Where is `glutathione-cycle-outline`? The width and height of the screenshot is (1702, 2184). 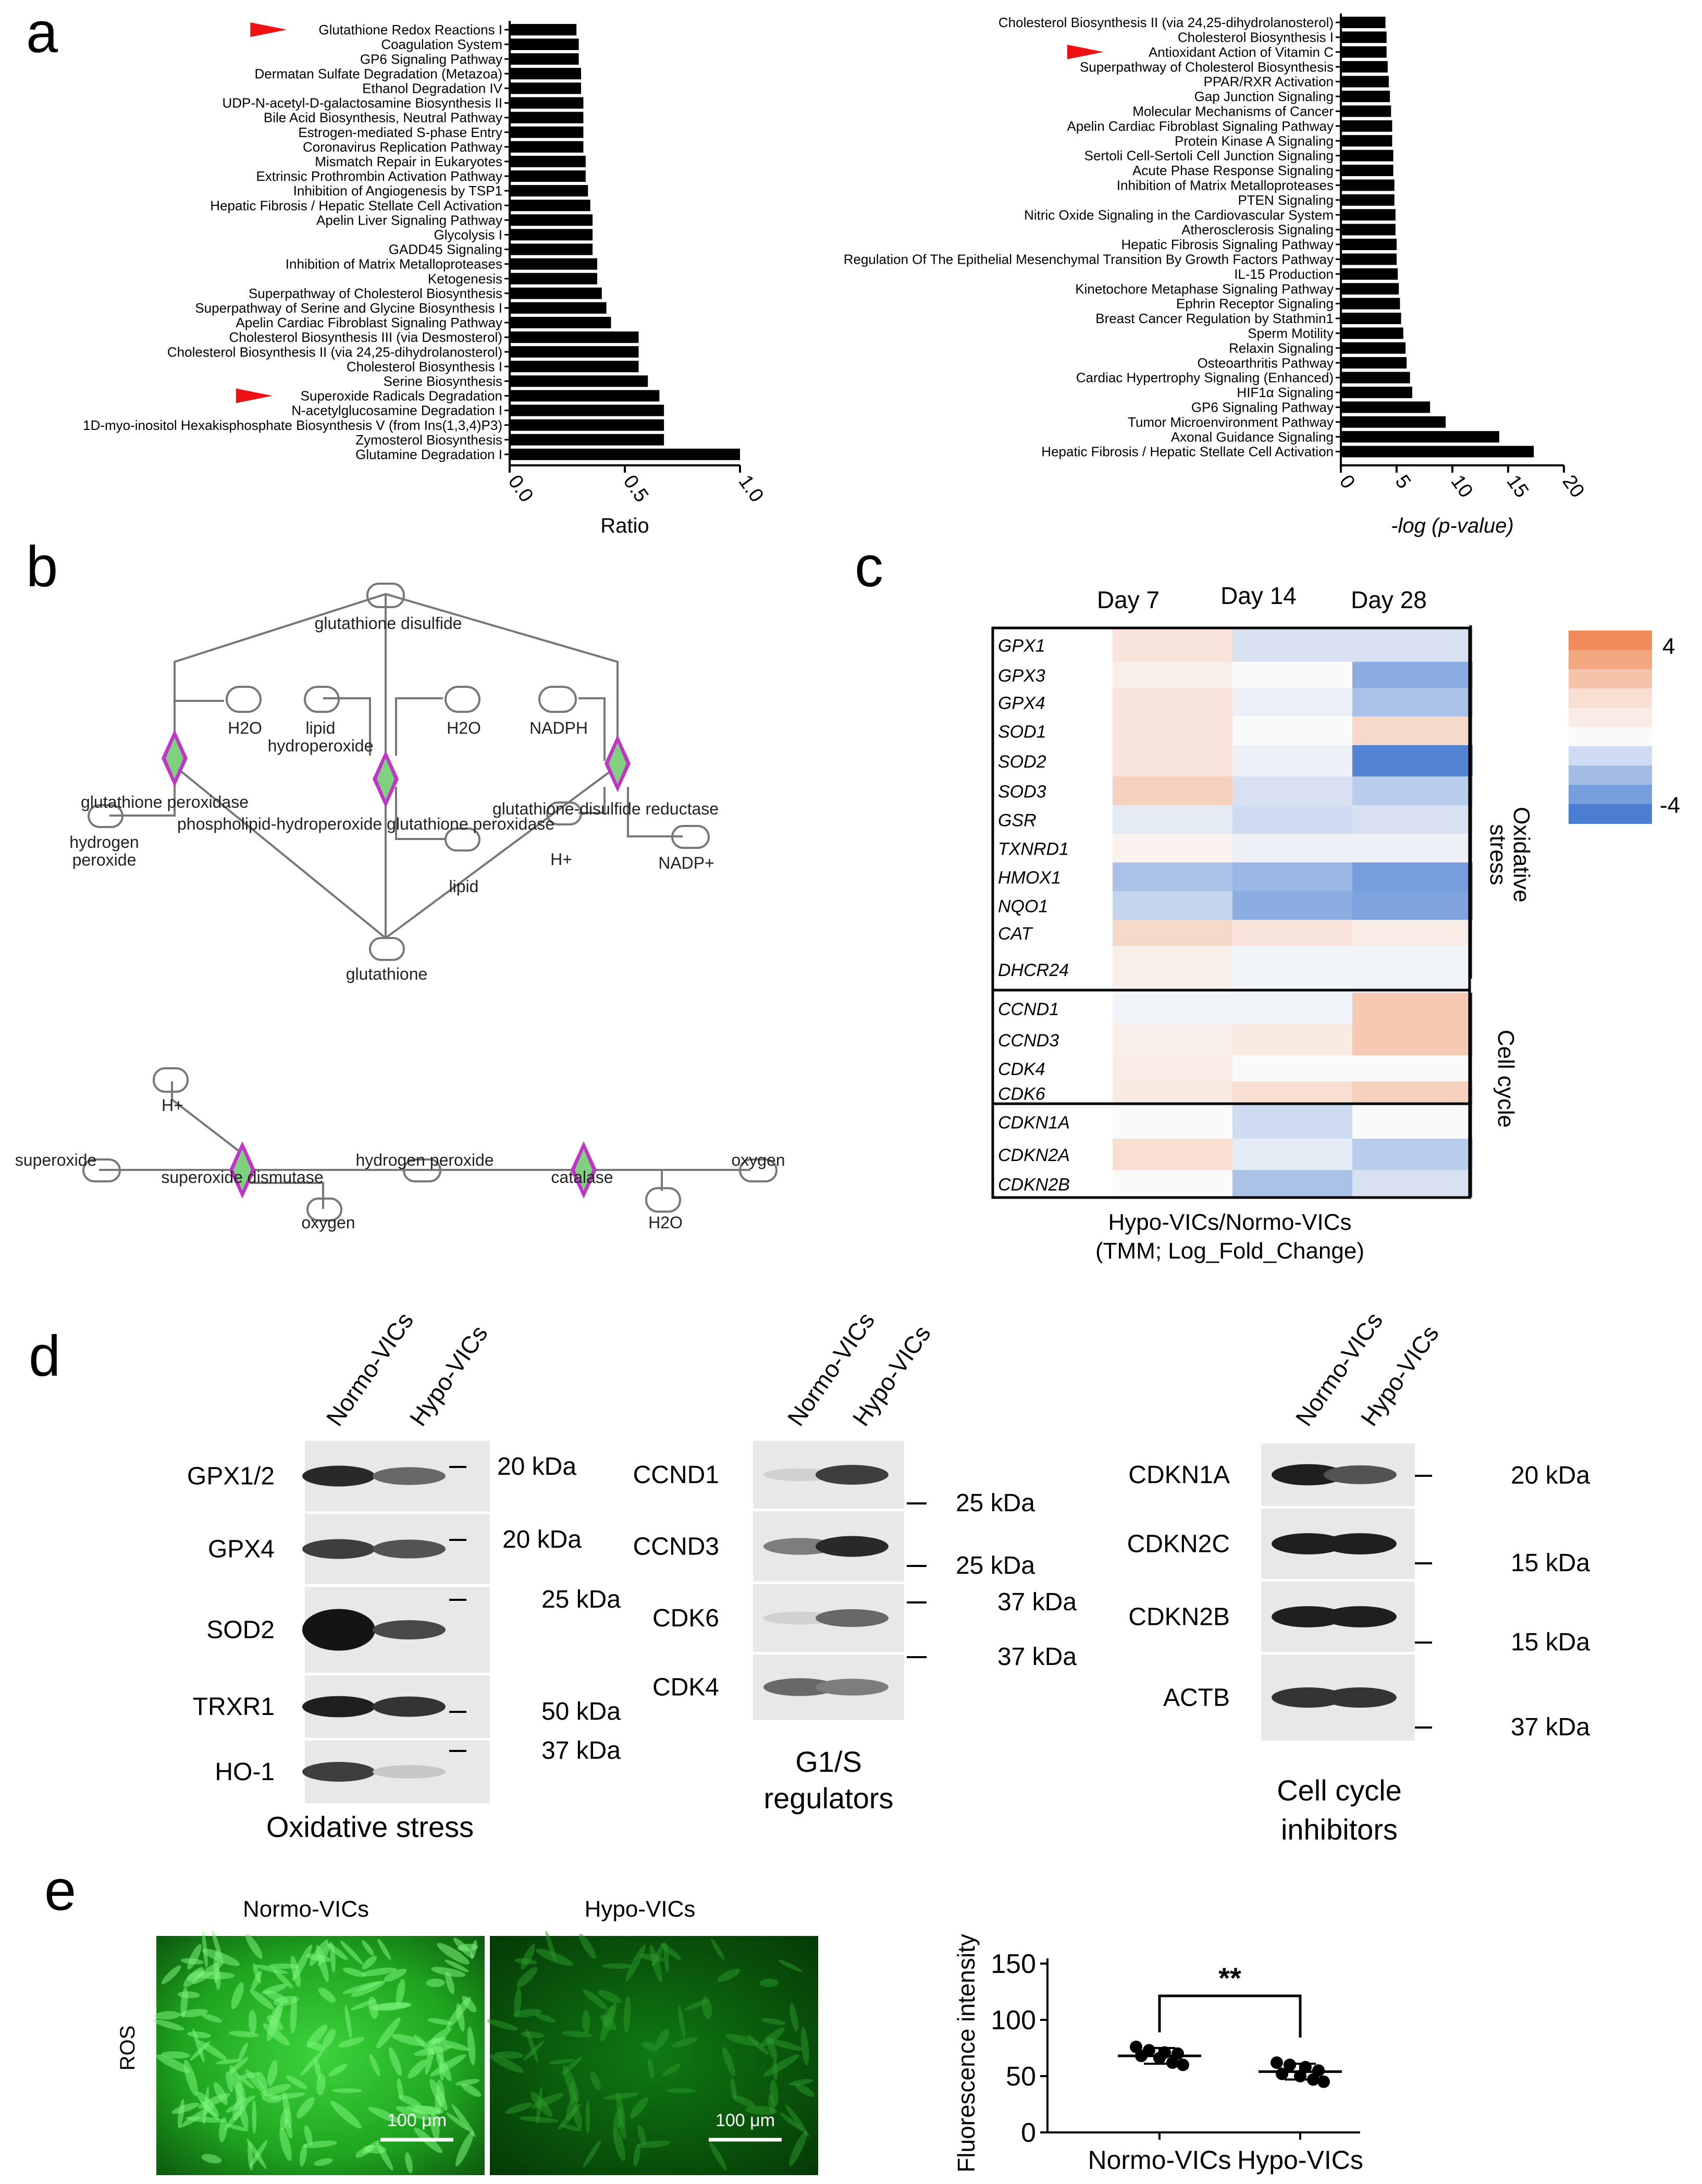
glutathione-cycle-outline is located at coordinates (396, 766).